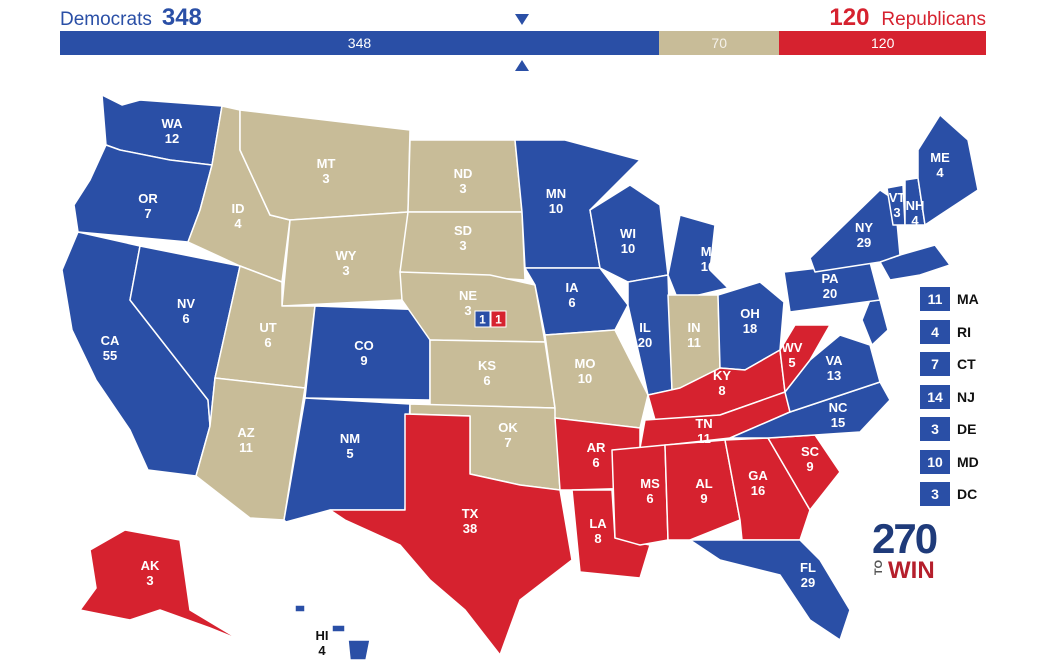  Describe the element at coordinates (719, 43) in the screenshot. I see `tossup-bar-segment: 70` at that location.